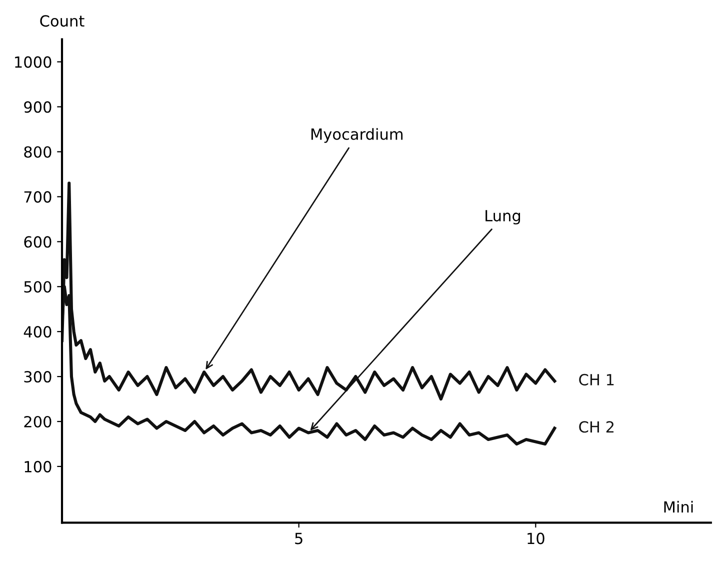 The height and width of the screenshot is (562, 721). Describe the element at coordinates (38, 332) in the screenshot. I see `y-tick-label: 400` at that location.